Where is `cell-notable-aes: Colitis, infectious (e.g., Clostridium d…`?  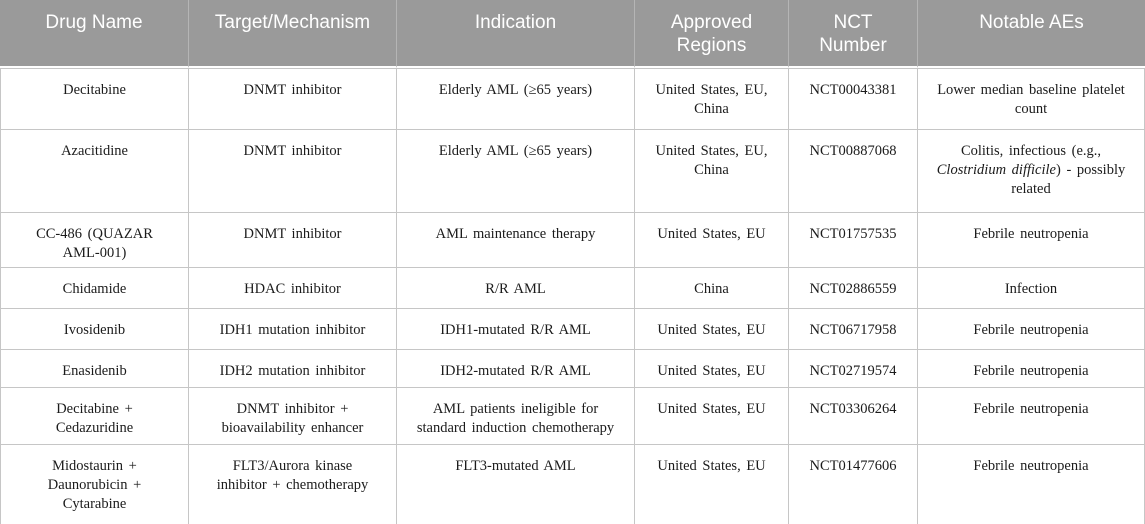 cell-notable-aes: Colitis, infectious (e.g., Clostridium d… is located at coordinates (1031, 171).